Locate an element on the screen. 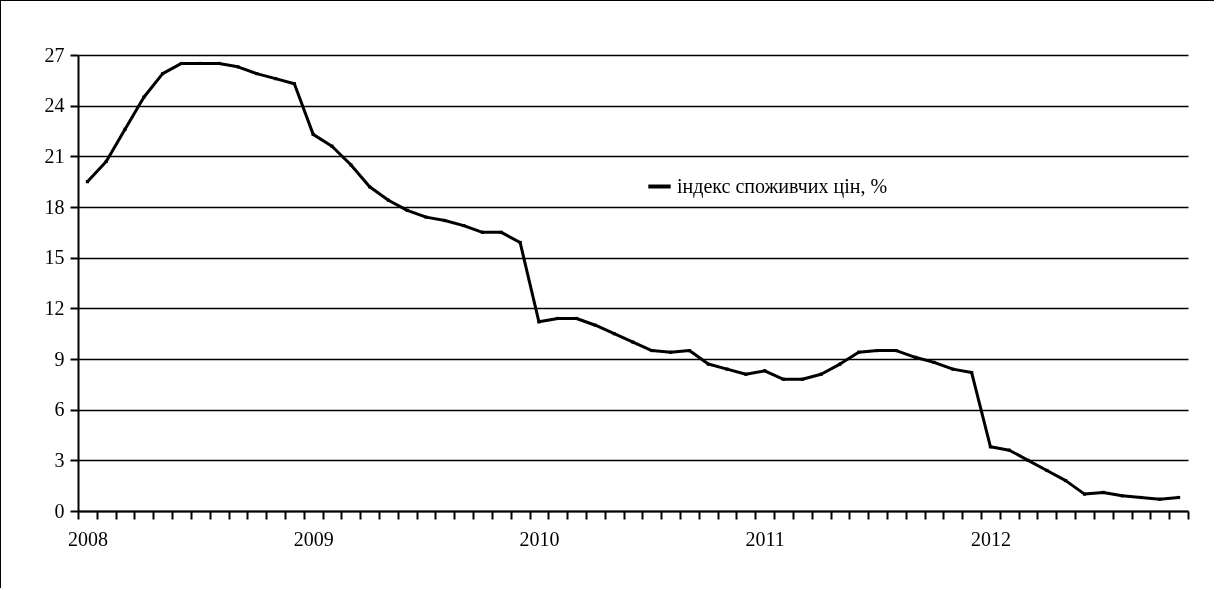 This screenshot has width=1216, height=590. y-tick-label: 12 is located at coordinates (54, 307).